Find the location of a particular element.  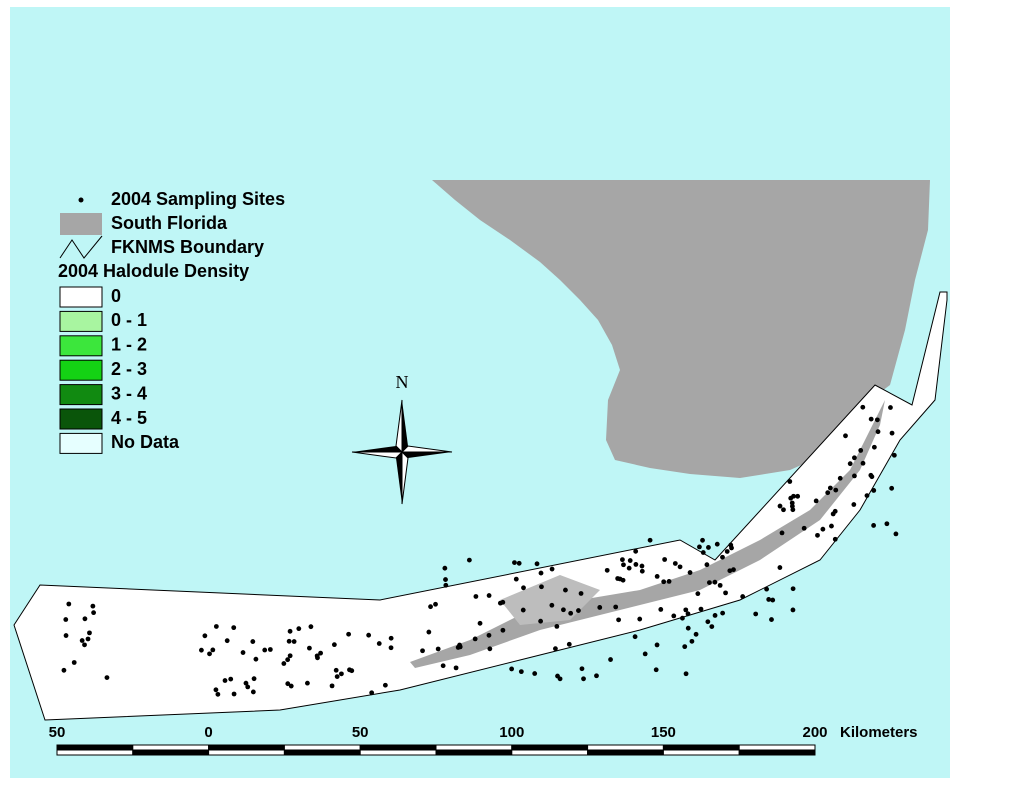

legend-land-symbol is located at coordinates (81, 224).